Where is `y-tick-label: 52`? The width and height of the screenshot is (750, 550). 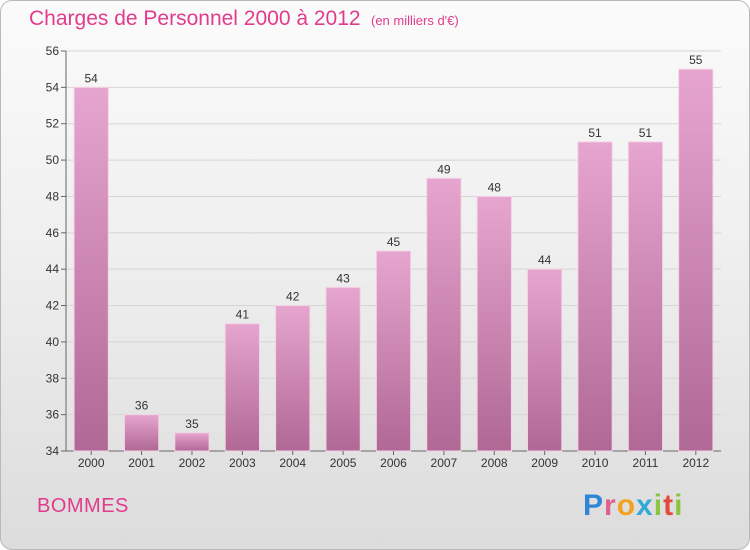 y-tick-label: 52 is located at coordinates (53, 124).